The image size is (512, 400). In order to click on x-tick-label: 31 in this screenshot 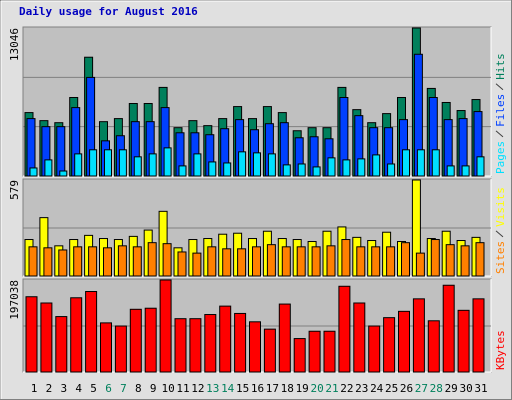, I will do `click(480, 388)`.